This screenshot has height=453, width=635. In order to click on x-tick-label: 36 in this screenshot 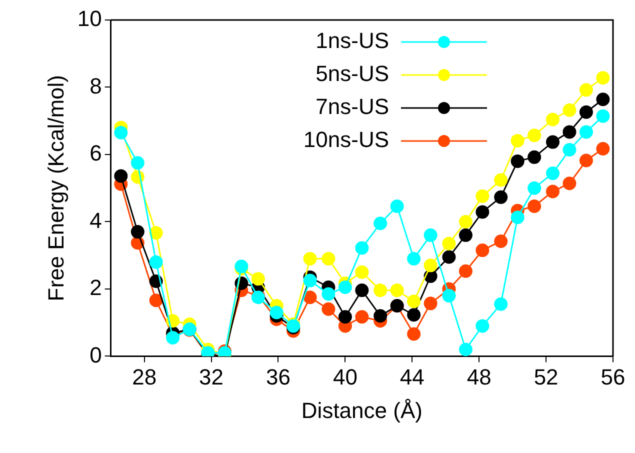, I will do `click(278, 377)`.